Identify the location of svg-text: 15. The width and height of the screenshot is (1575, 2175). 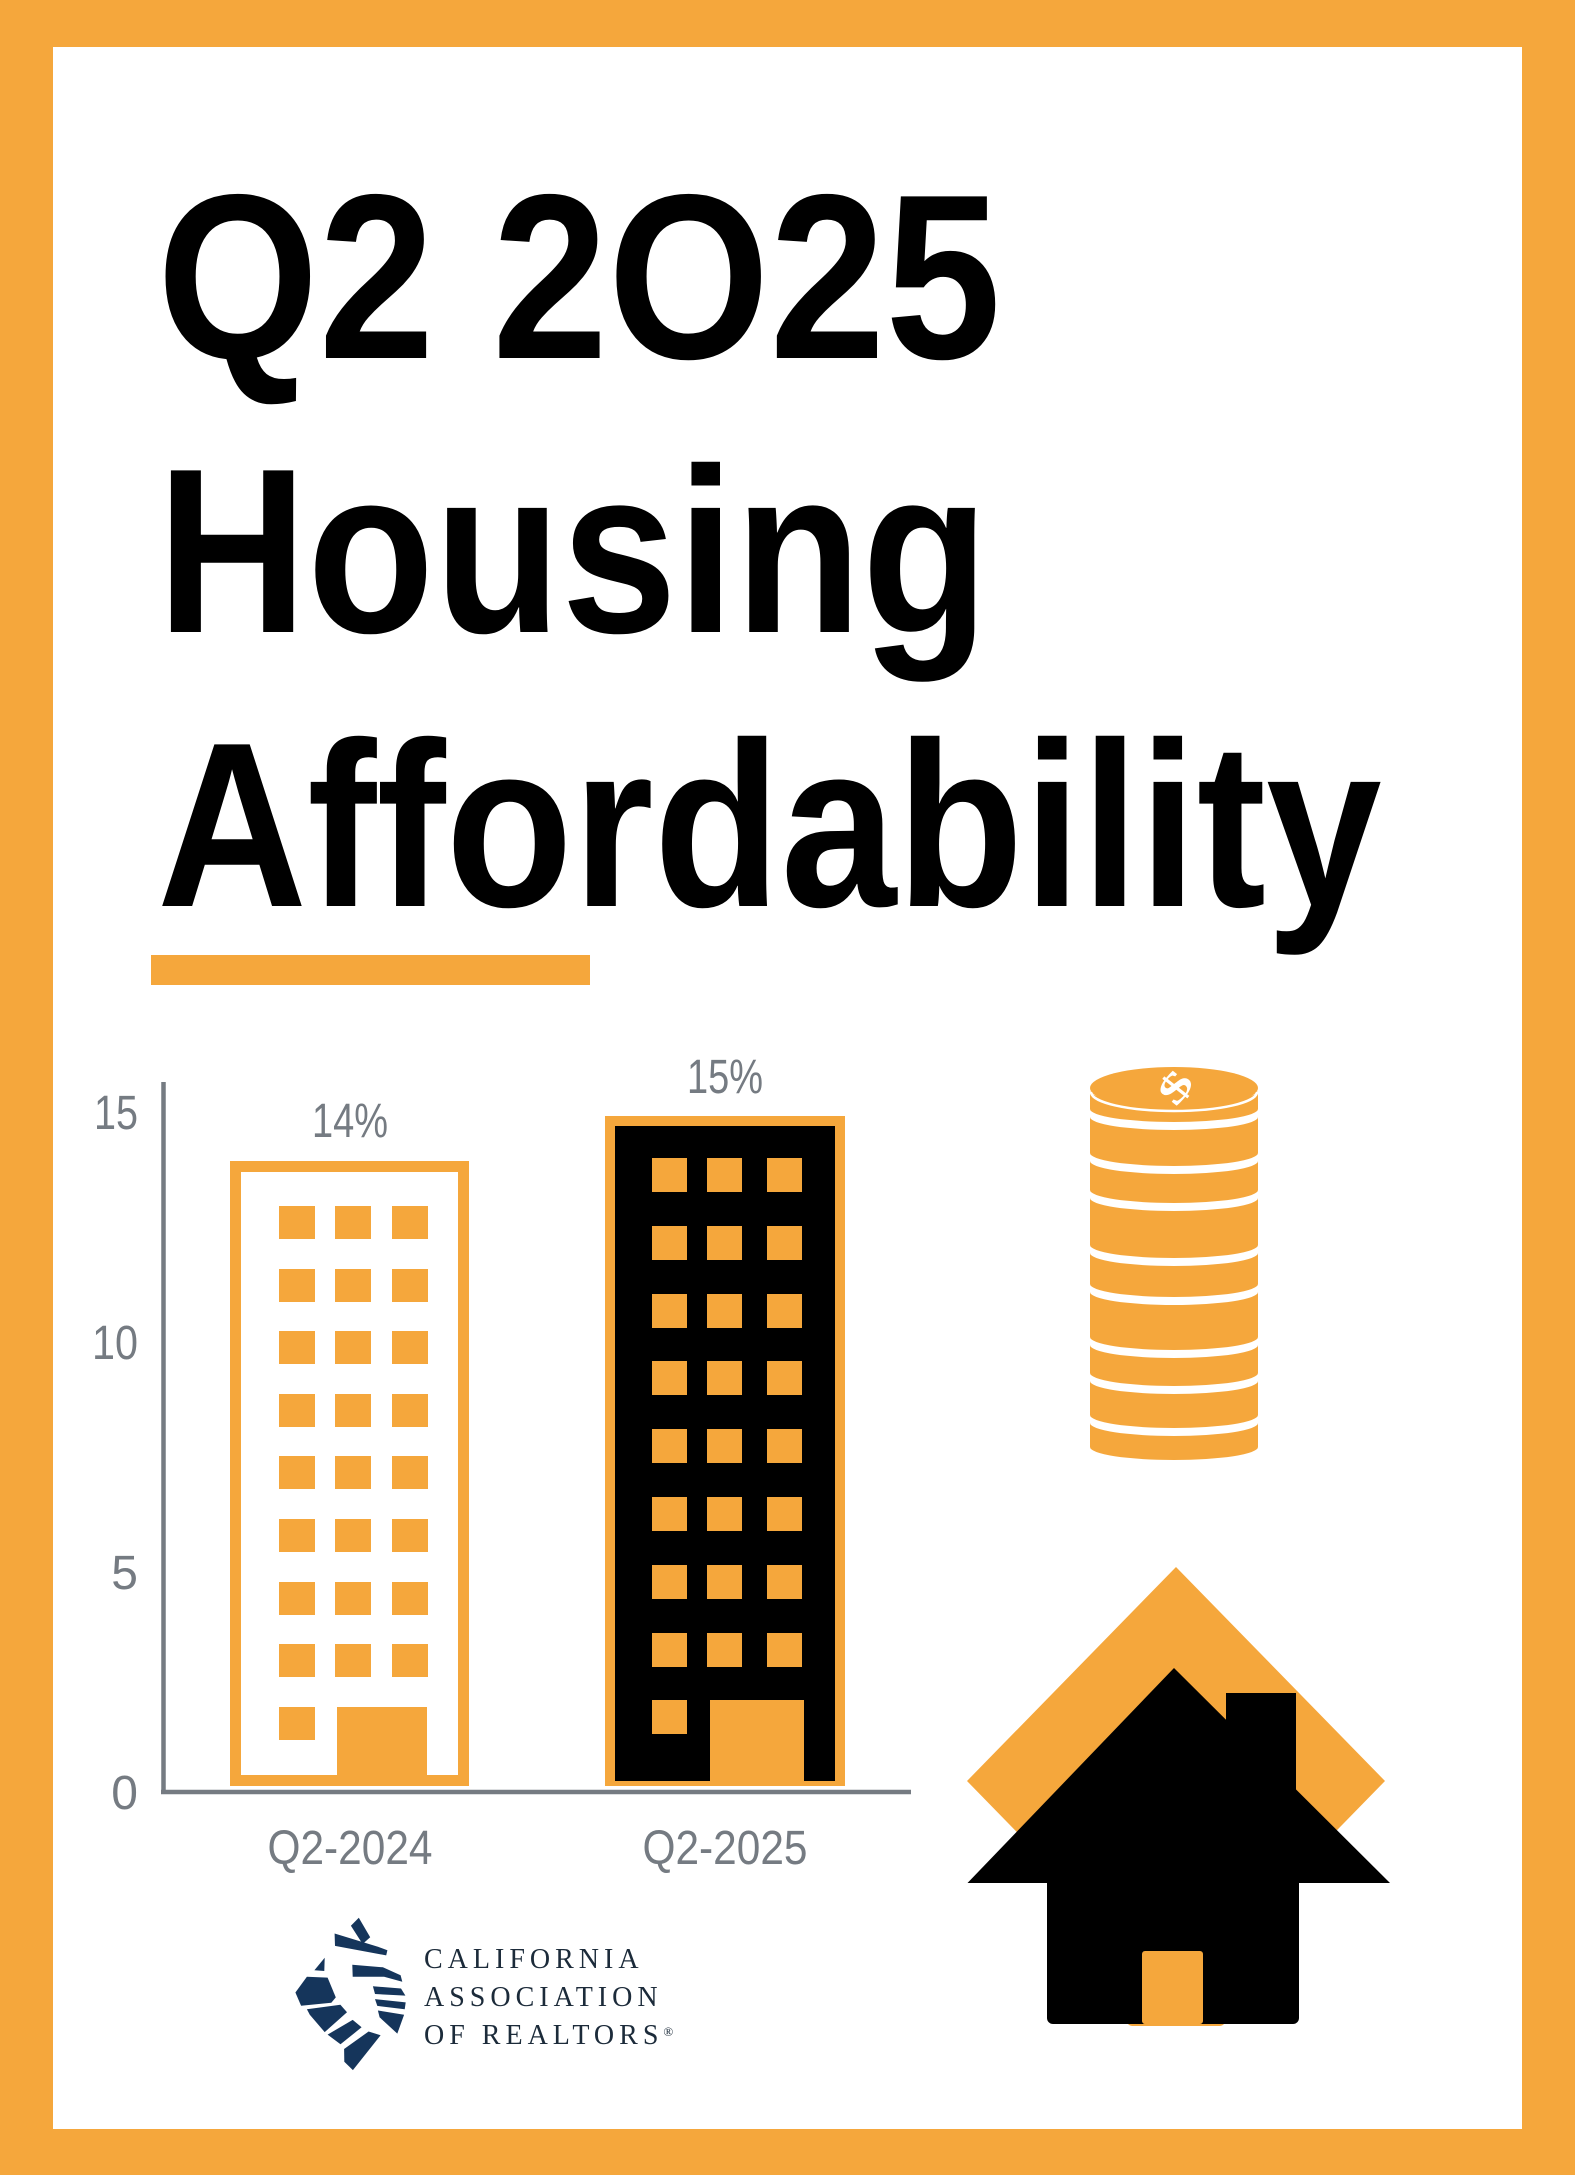
(116, 1113).